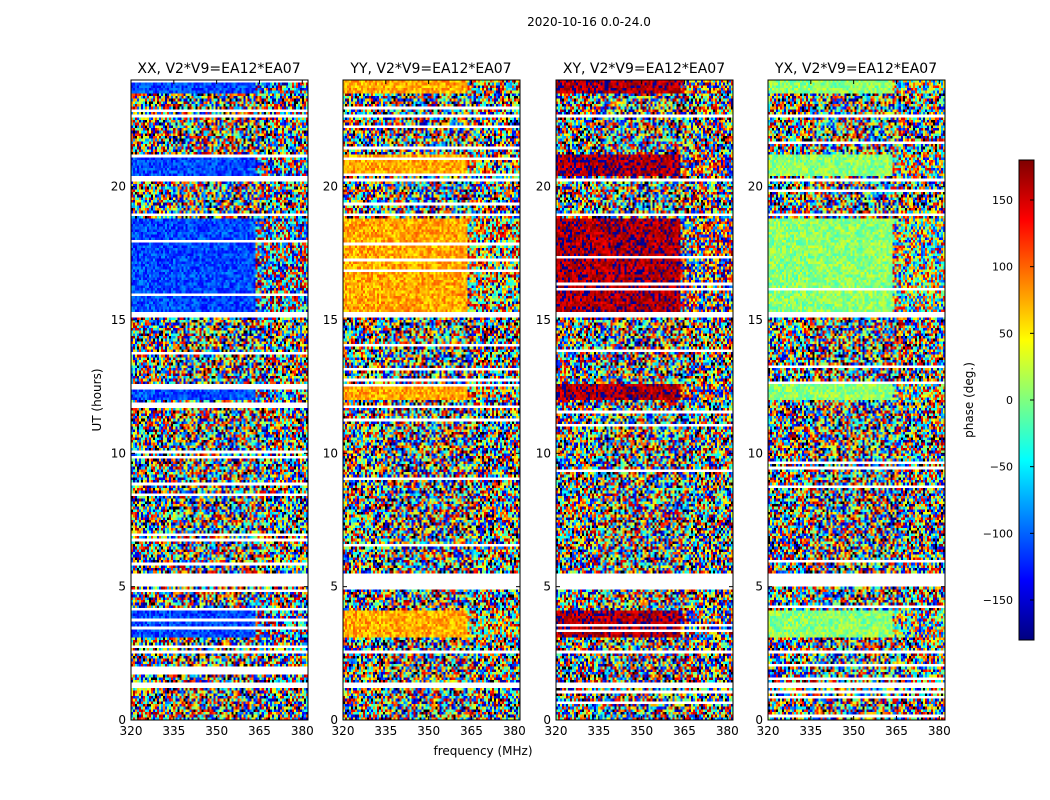  What do you see at coordinates (969, 400) in the screenshot?
I see `colorbar-label: phase (deg.)` at bounding box center [969, 400].